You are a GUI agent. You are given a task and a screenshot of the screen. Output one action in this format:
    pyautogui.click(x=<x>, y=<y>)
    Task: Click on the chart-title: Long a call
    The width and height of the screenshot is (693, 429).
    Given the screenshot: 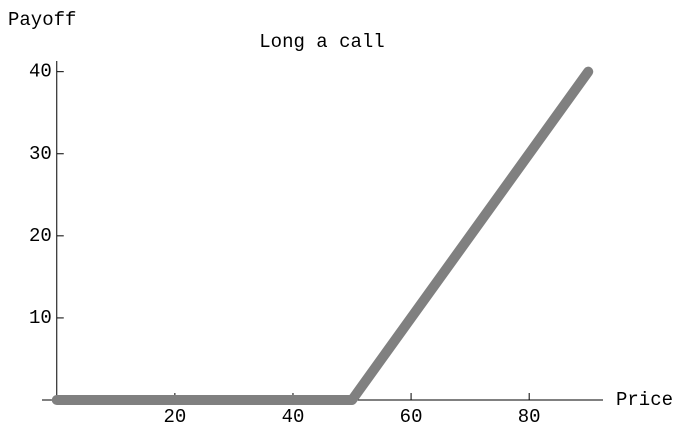 What is the action you would take?
    pyautogui.click(x=321, y=42)
    